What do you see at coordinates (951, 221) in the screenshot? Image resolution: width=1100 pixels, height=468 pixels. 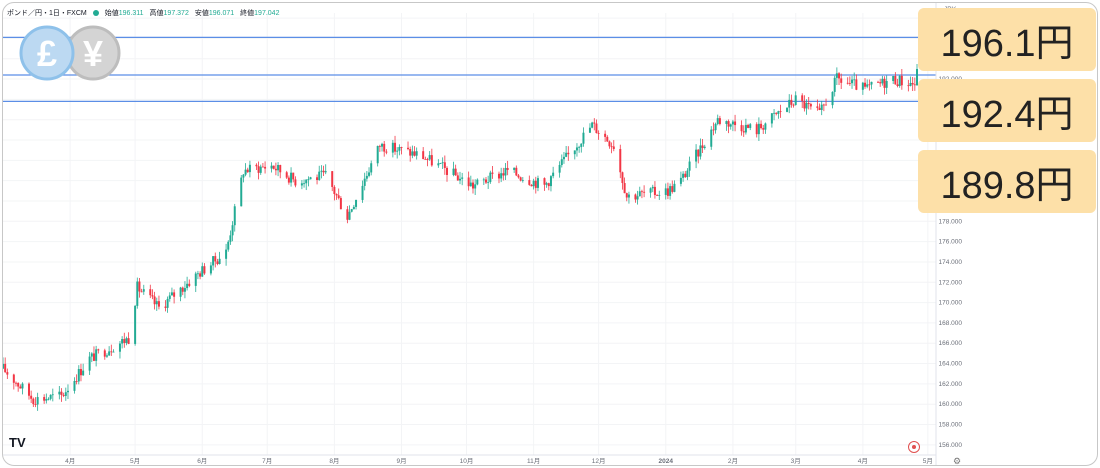 I see `y-tick-label: 178.000` at bounding box center [951, 221].